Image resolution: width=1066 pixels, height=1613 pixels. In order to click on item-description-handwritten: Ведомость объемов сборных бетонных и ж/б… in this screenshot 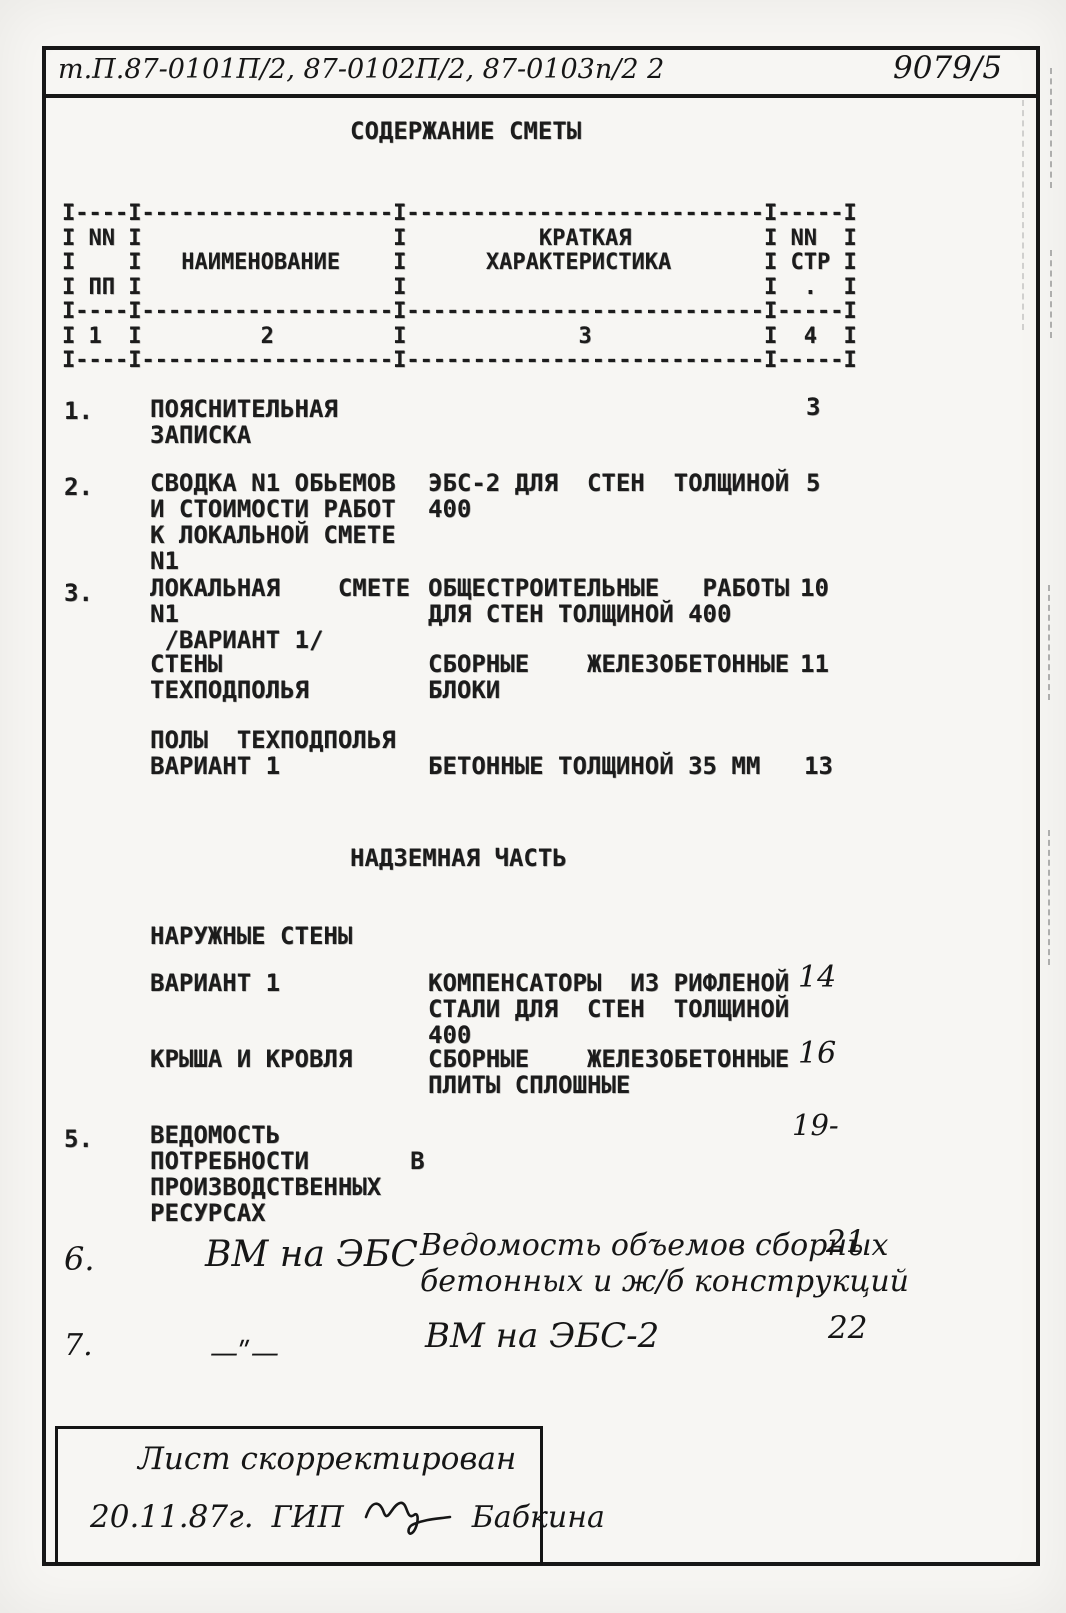, I will do `click(664, 1263)`.